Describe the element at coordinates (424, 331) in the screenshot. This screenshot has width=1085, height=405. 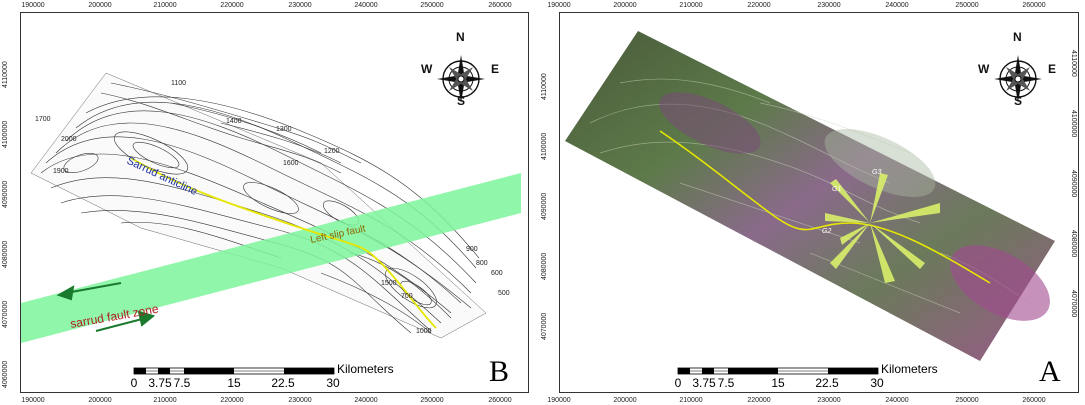
I see `contour-label: 1000` at that location.